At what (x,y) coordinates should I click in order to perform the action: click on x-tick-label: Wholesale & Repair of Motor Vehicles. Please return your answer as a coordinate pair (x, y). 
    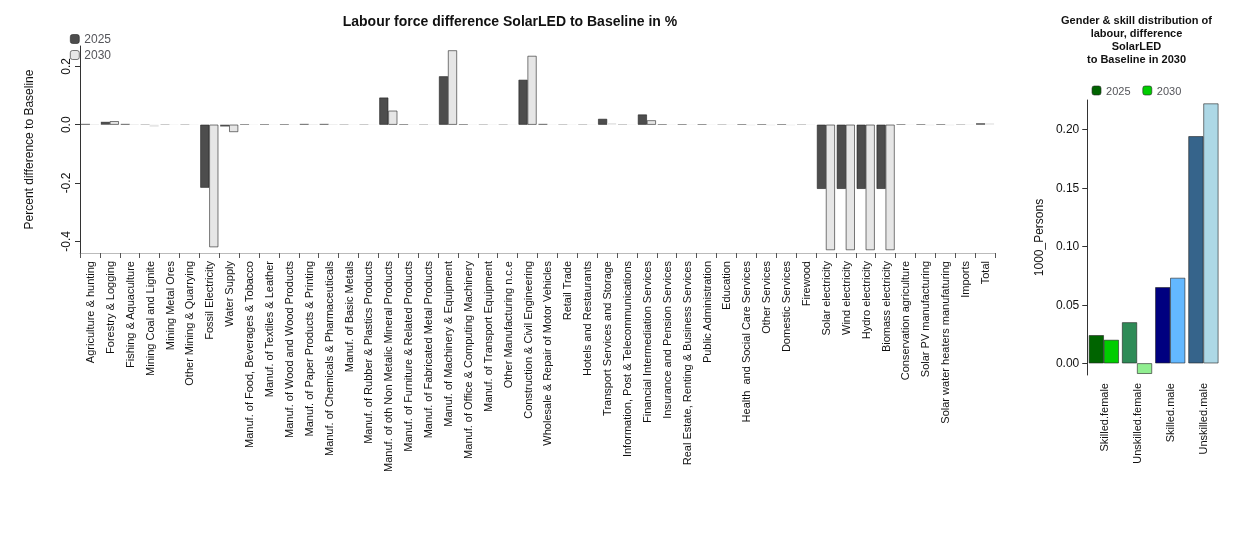
    Looking at the image, I should click on (547, 353).